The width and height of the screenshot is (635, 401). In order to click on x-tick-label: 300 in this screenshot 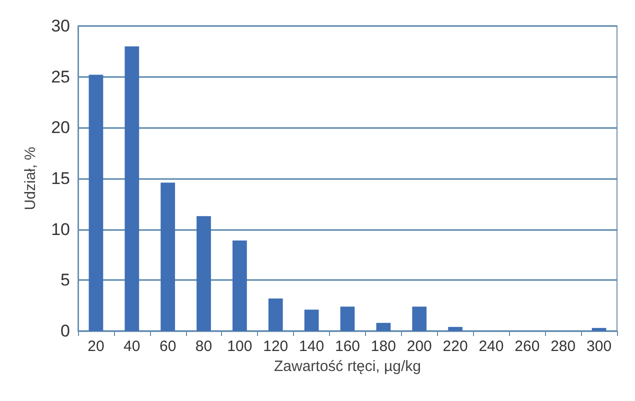, I will do `click(599, 346)`.